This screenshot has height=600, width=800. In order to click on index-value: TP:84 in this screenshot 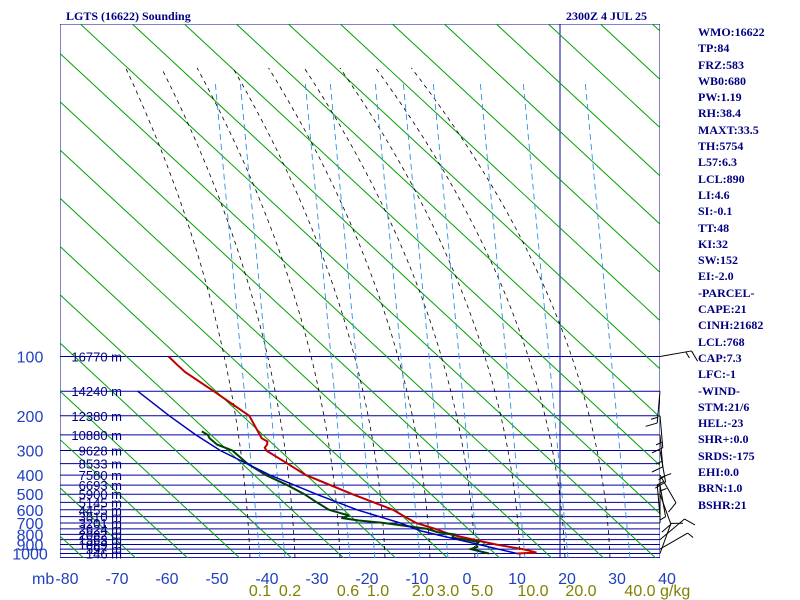, I will do `click(714, 48)`.